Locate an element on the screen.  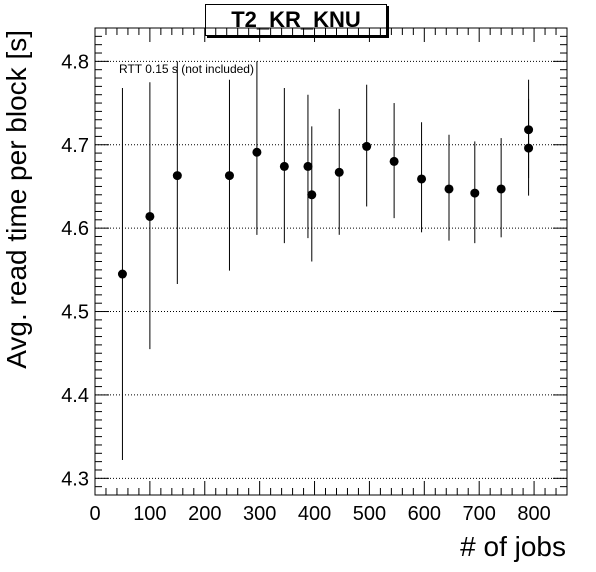
x-tick-label: 400 is located at coordinates (314, 514).